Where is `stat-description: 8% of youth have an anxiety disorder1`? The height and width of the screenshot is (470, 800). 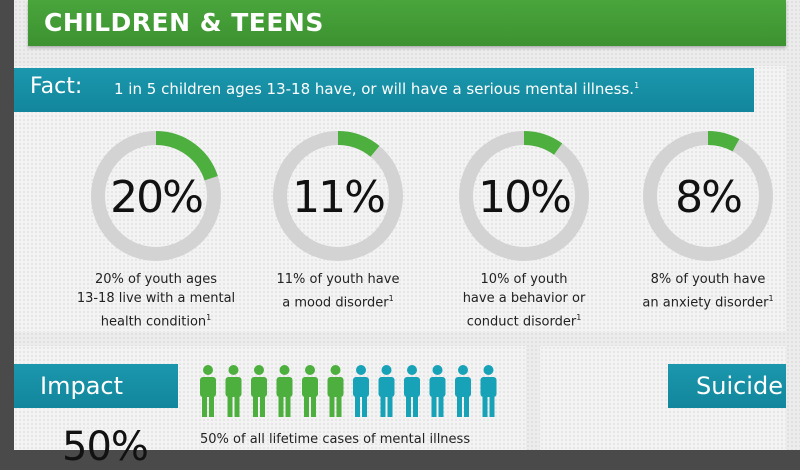 stat-description: 8% of youth have an anxiety disorder1 is located at coordinates (708, 291).